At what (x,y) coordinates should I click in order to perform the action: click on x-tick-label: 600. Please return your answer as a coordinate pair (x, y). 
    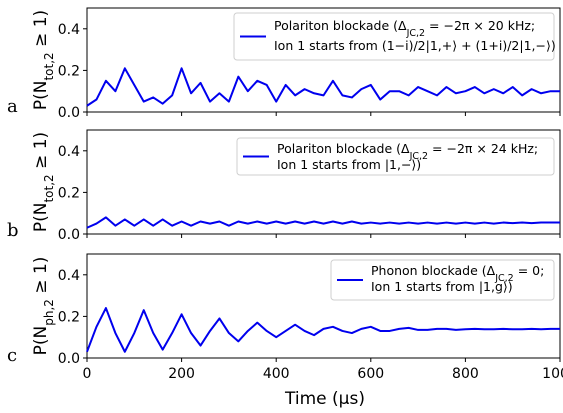
    Looking at the image, I should click on (370, 374).